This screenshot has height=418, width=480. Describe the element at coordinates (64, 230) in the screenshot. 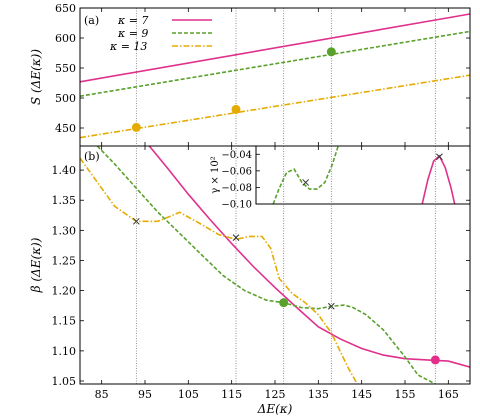

I see `panel-b-y-tick-label: 1.30` at that location.